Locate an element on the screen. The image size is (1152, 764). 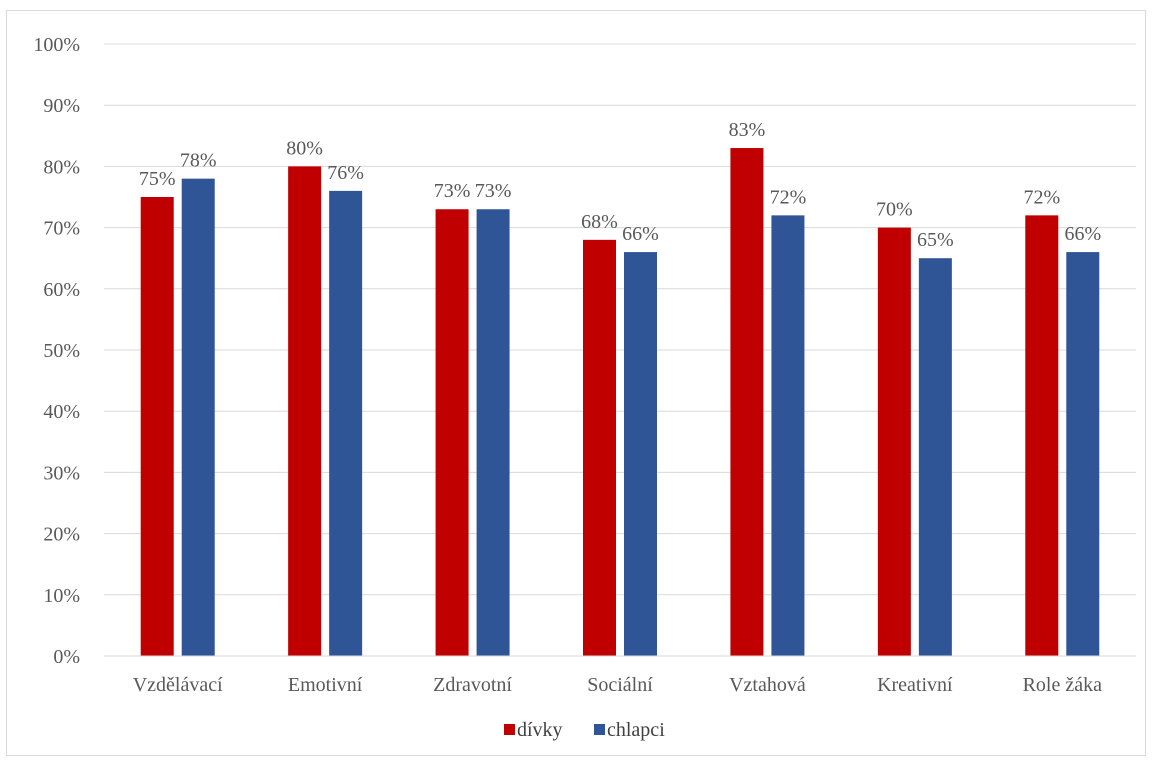
y-tick-label: 30% is located at coordinates (61, 473).